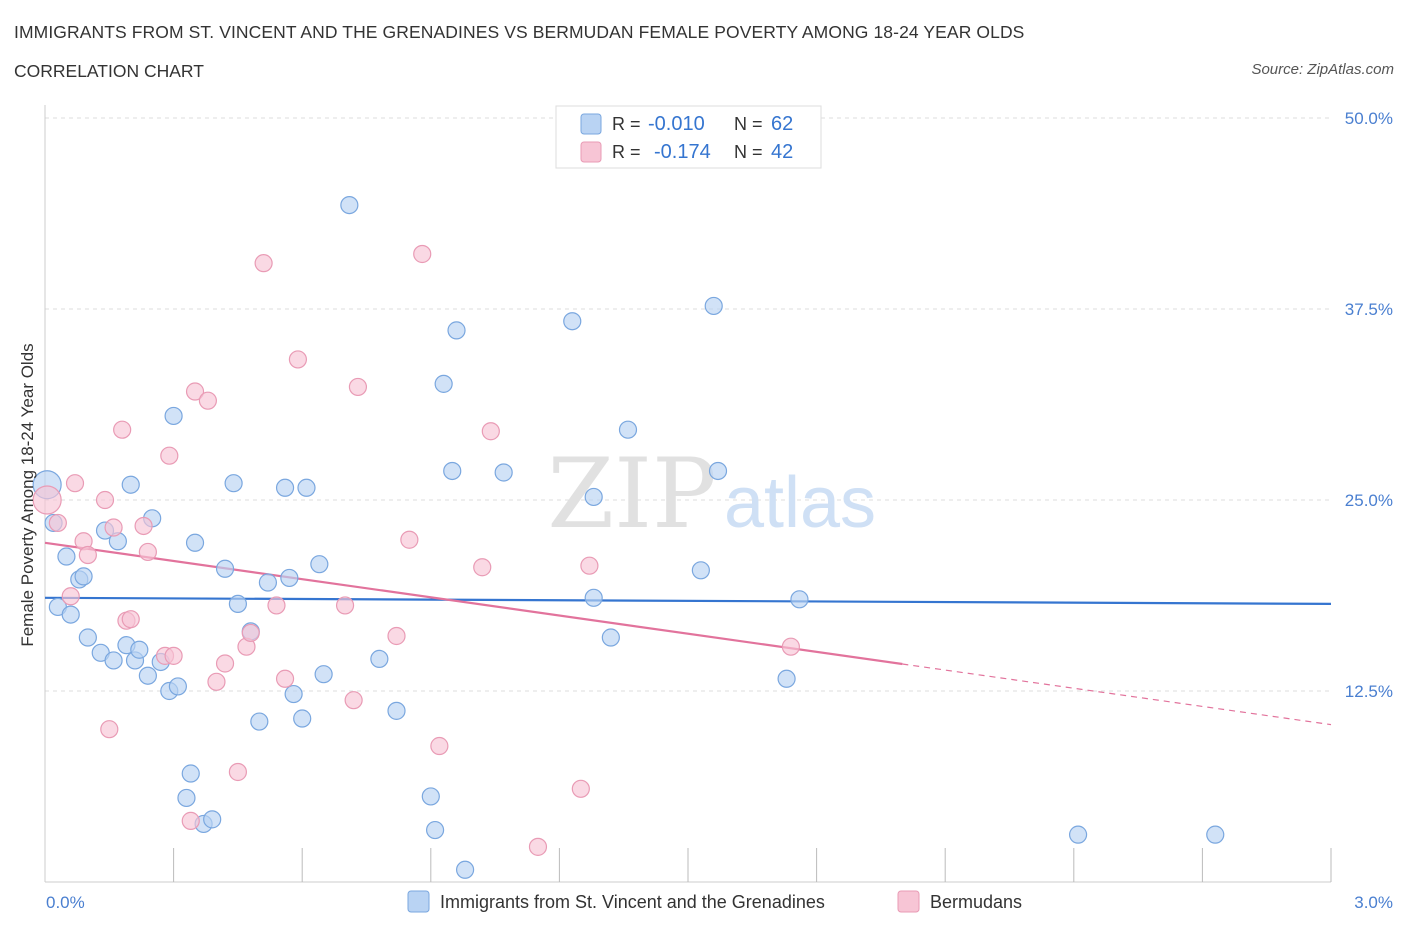  I want to click on series-legend-label-pink: Bermudans, so click(976, 902).